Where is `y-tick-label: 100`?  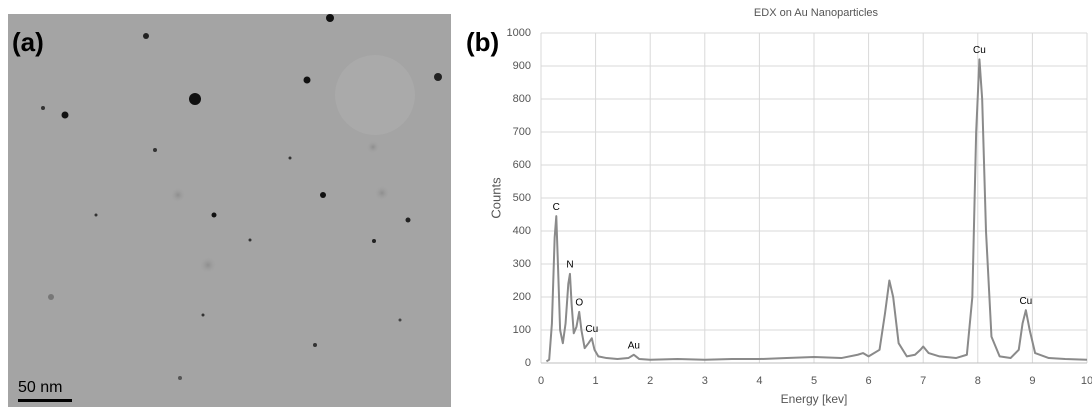 y-tick-label: 100 is located at coordinates (522, 330).